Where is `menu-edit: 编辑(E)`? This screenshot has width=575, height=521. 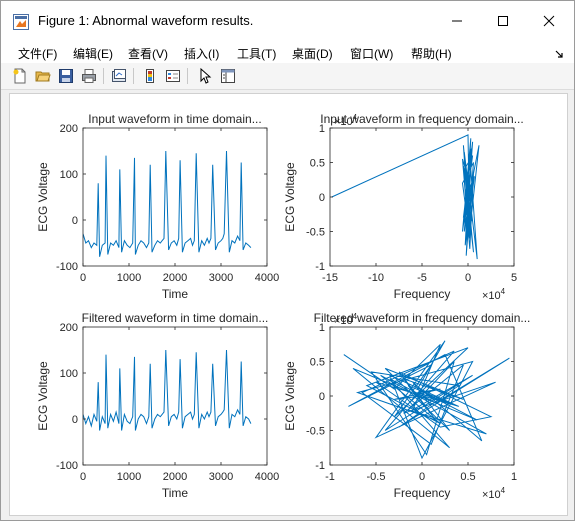 menu-edit: 编辑(E) is located at coordinates (93, 54).